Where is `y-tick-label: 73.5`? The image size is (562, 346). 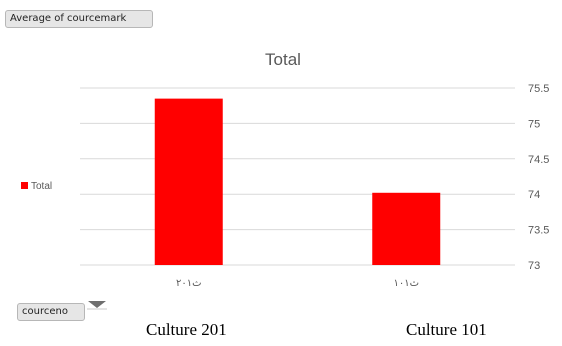 y-tick-label: 73.5 is located at coordinates (538, 231).